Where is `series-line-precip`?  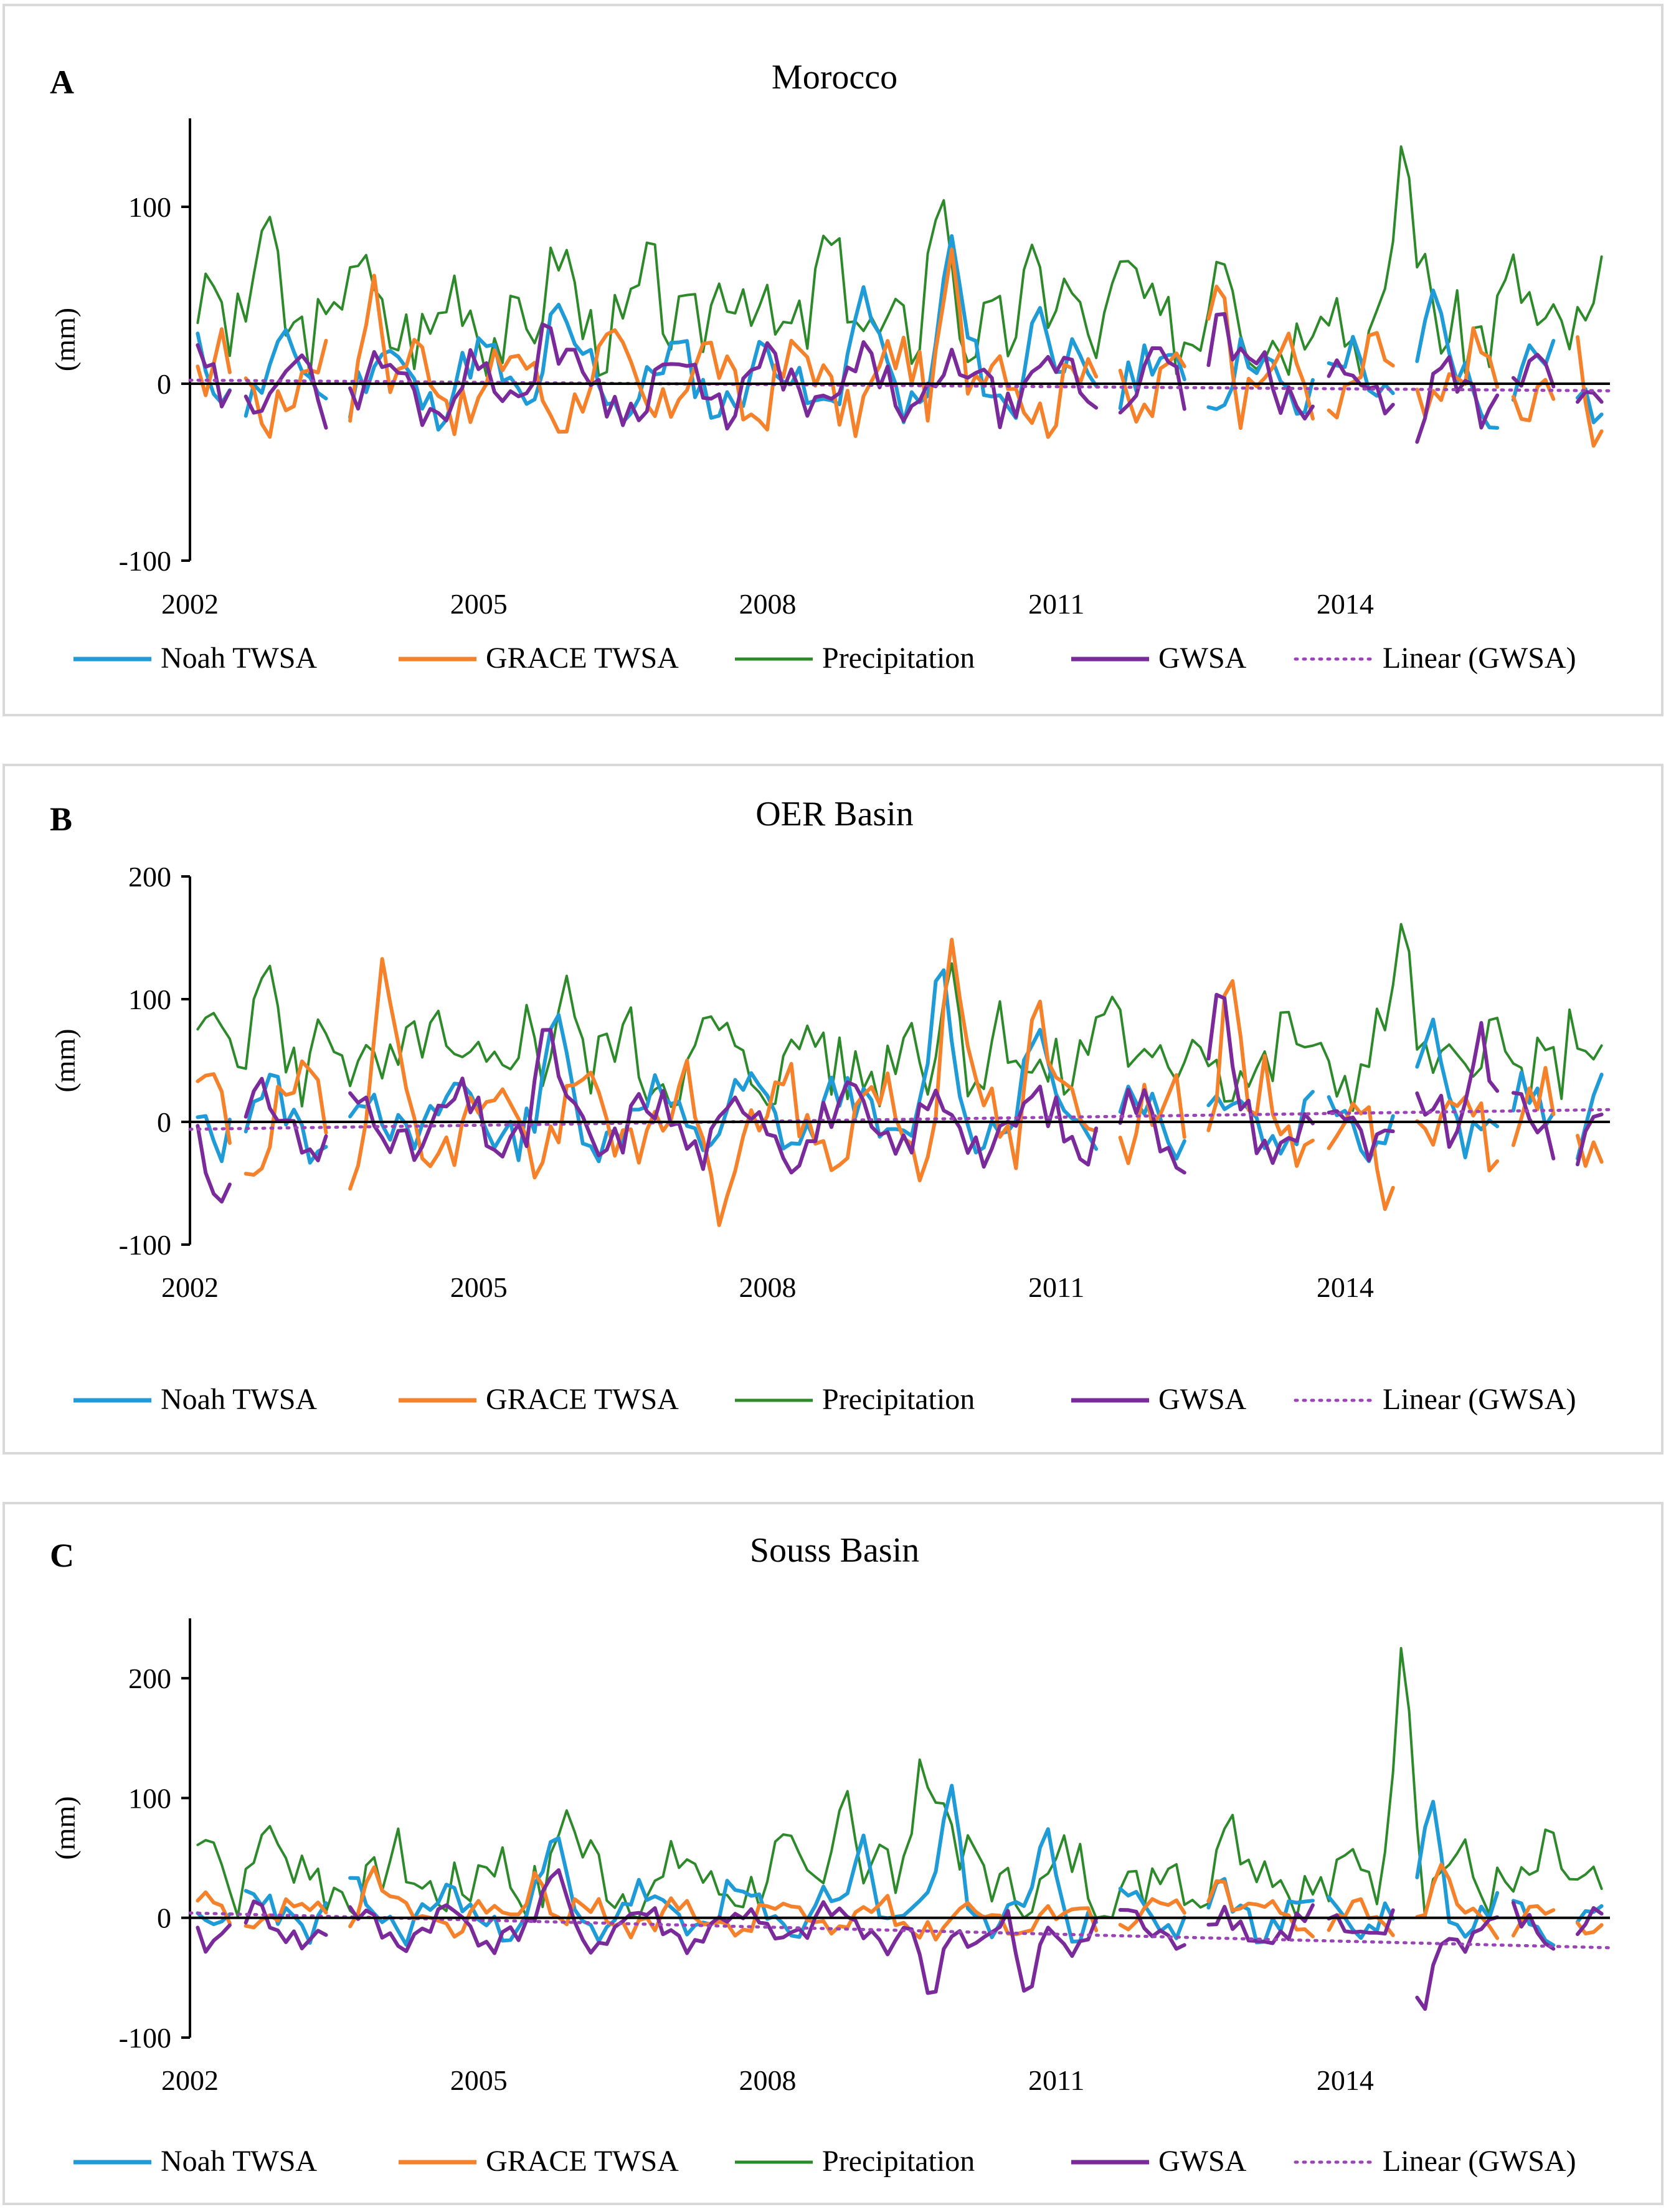 series-line-precip is located at coordinates (900, 1018).